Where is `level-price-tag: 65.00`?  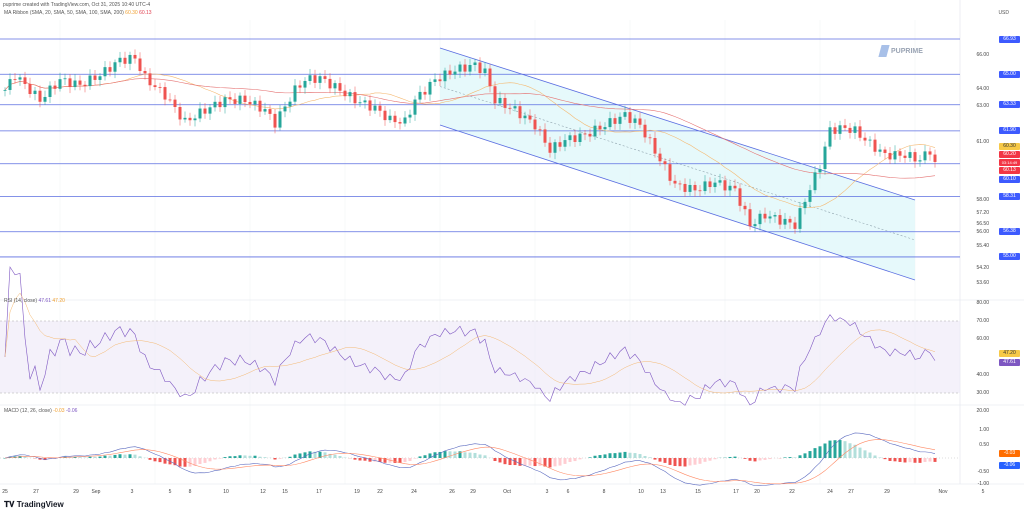 level-price-tag: 65.00 is located at coordinates (1009, 74).